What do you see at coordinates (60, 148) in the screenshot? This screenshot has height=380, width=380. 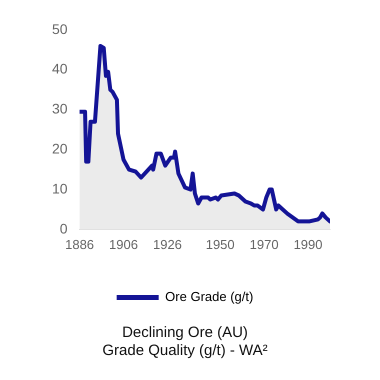 I see `y-tick-label: 20` at bounding box center [60, 148].